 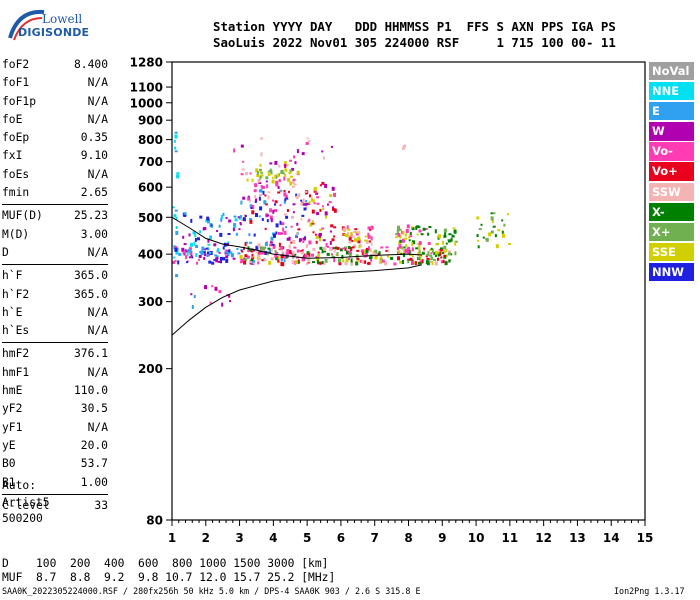 I want to click on param-name: foEs, so click(x=16, y=174).